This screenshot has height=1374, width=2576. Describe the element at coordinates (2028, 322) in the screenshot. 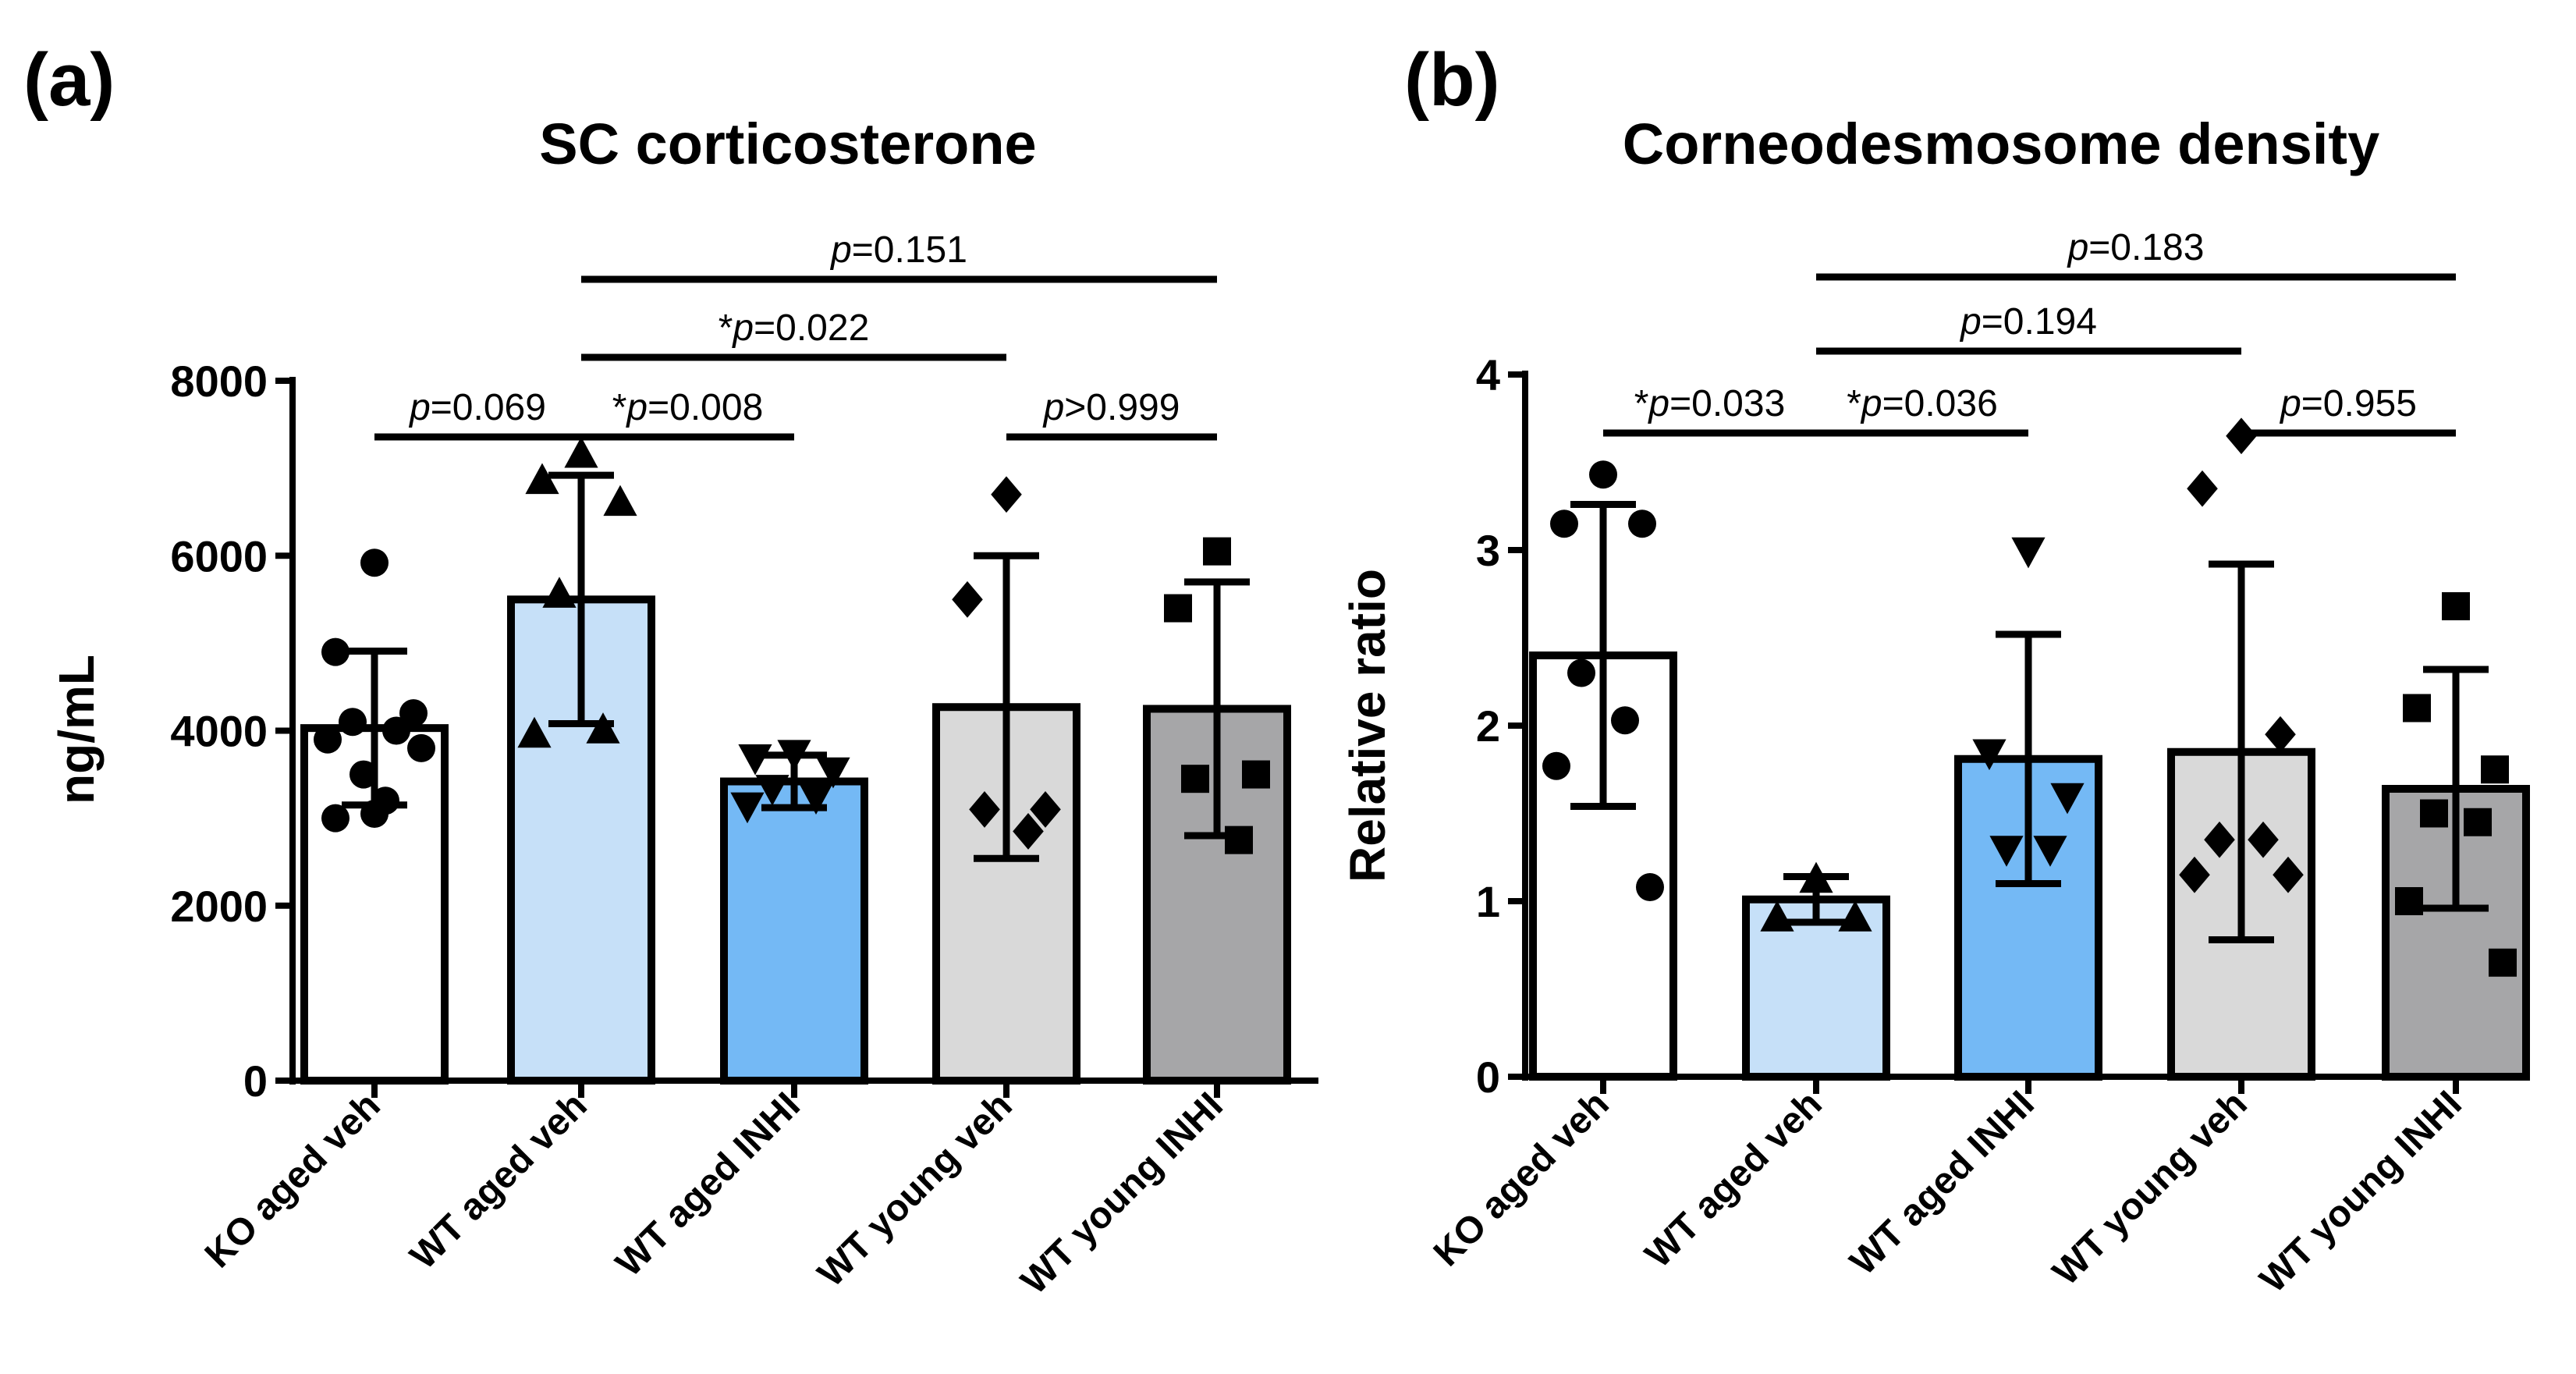

I see `p-value-label: p=0.194` at that location.